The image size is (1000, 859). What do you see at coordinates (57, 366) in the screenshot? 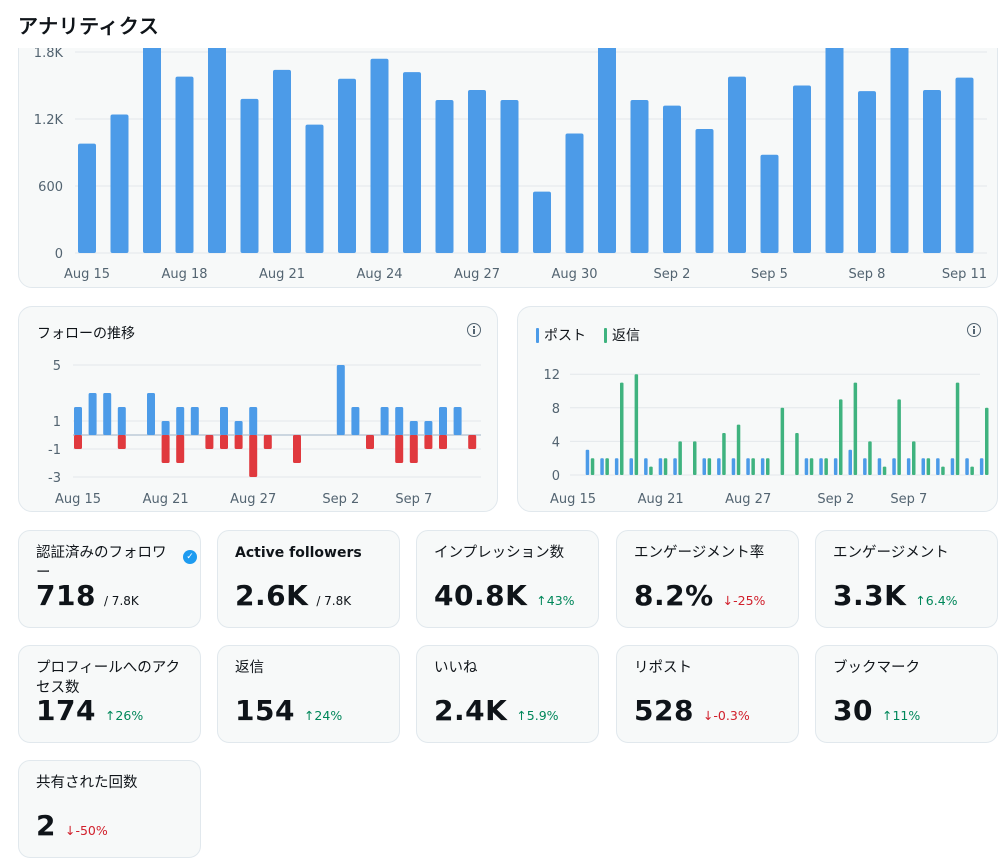
I see `y-tick-label: 5` at bounding box center [57, 366].